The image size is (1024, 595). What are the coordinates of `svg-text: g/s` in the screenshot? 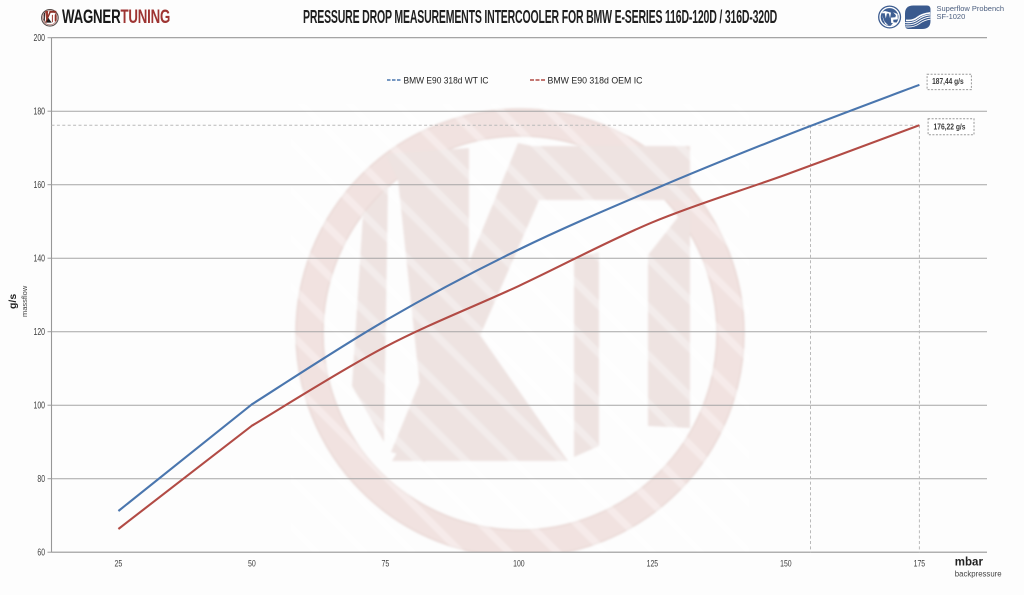 It's located at (13, 301).